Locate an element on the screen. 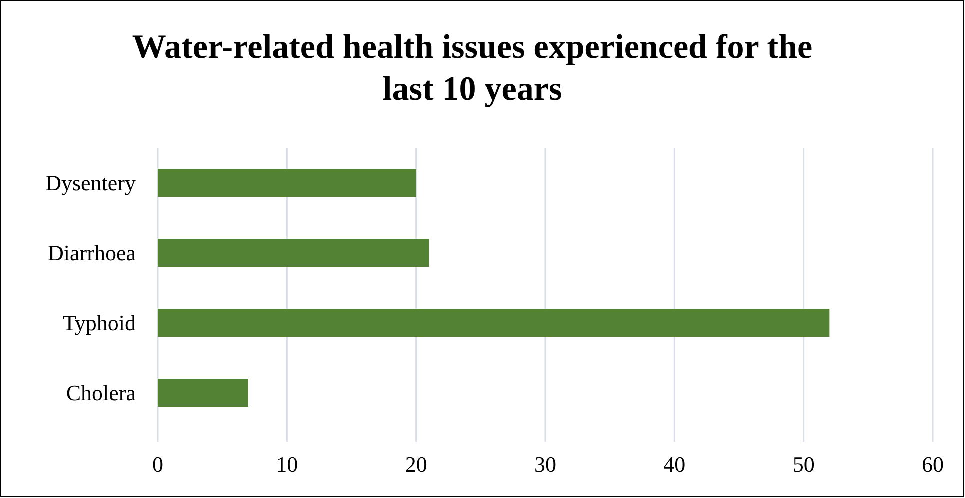  y-tick-label: Diarrhoea is located at coordinates (92, 253).